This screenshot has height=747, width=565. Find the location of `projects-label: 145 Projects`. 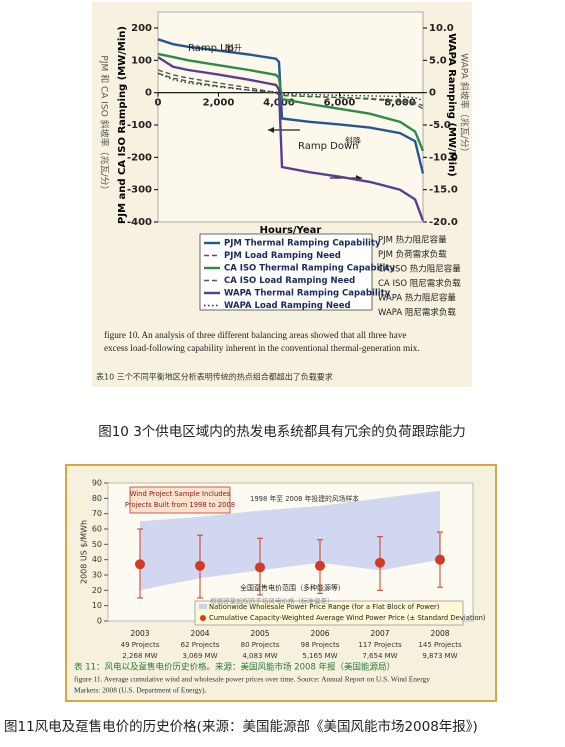

projects-label: 145 Projects is located at coordinates (440, 645).